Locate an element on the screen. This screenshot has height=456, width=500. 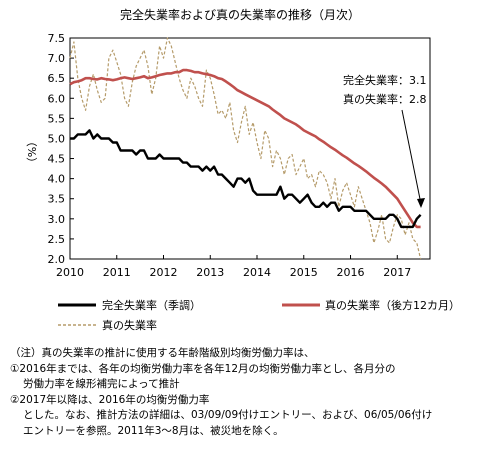
chart-title: 完全失業率および真の失業率の推移（月次） is located at coordinates (240, 14).